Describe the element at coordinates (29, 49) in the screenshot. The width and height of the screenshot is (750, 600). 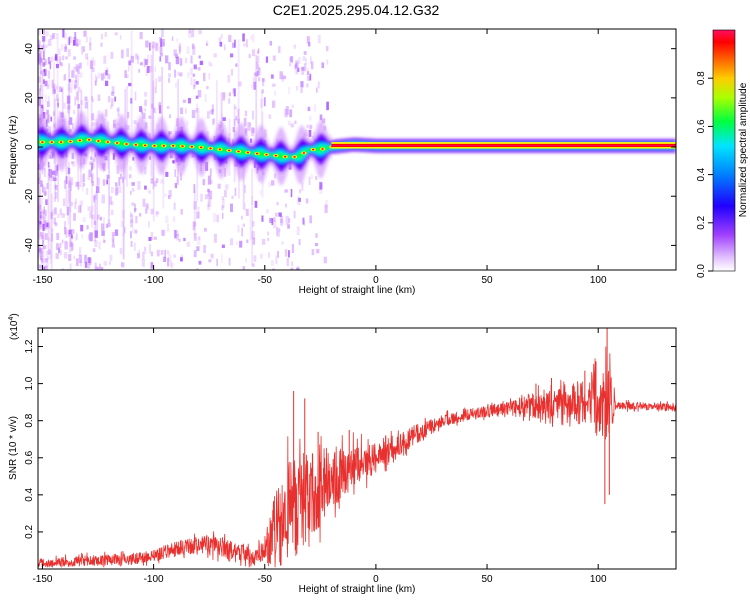
I see `spectrogram-y-tick-label: 40` at that location.